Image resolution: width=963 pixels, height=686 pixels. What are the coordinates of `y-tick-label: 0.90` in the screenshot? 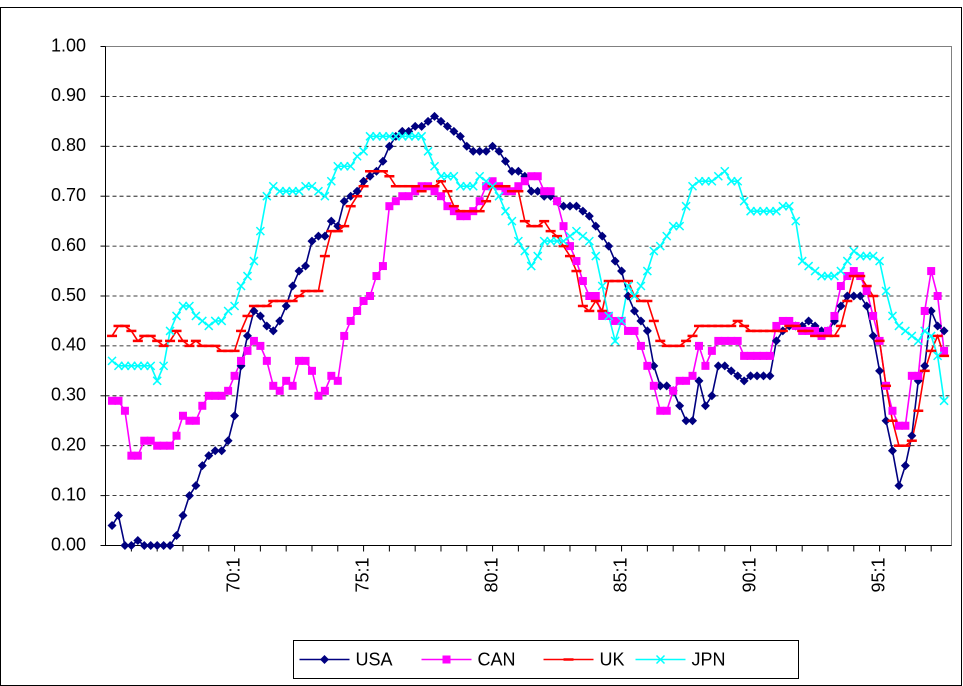 It's located at (68, 95).